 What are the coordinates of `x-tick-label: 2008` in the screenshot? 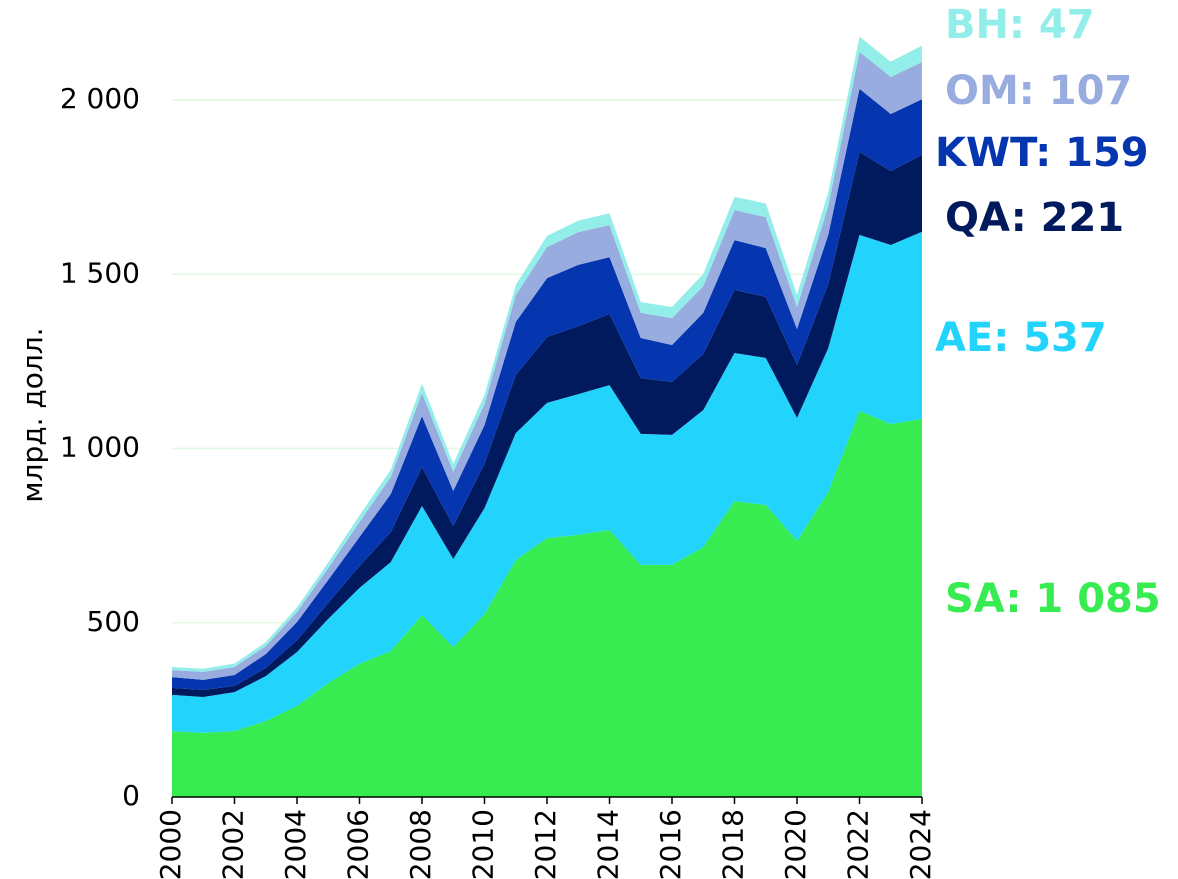 It's located at (420, 844).